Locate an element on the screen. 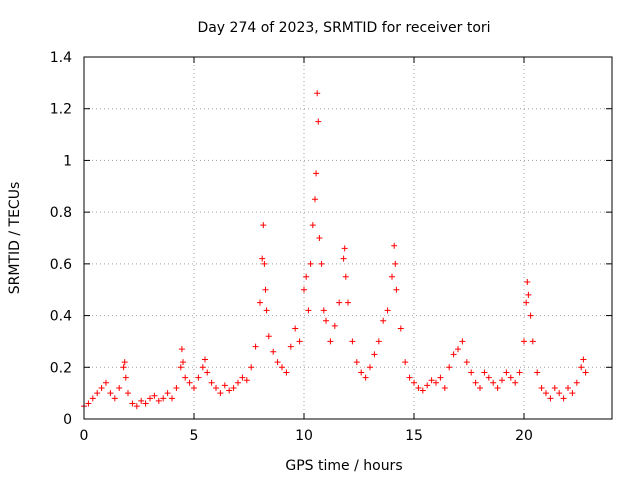 This screenshot has width=640, height=480. y-tick-label: 0.4 is located at coordinates (61, 317).